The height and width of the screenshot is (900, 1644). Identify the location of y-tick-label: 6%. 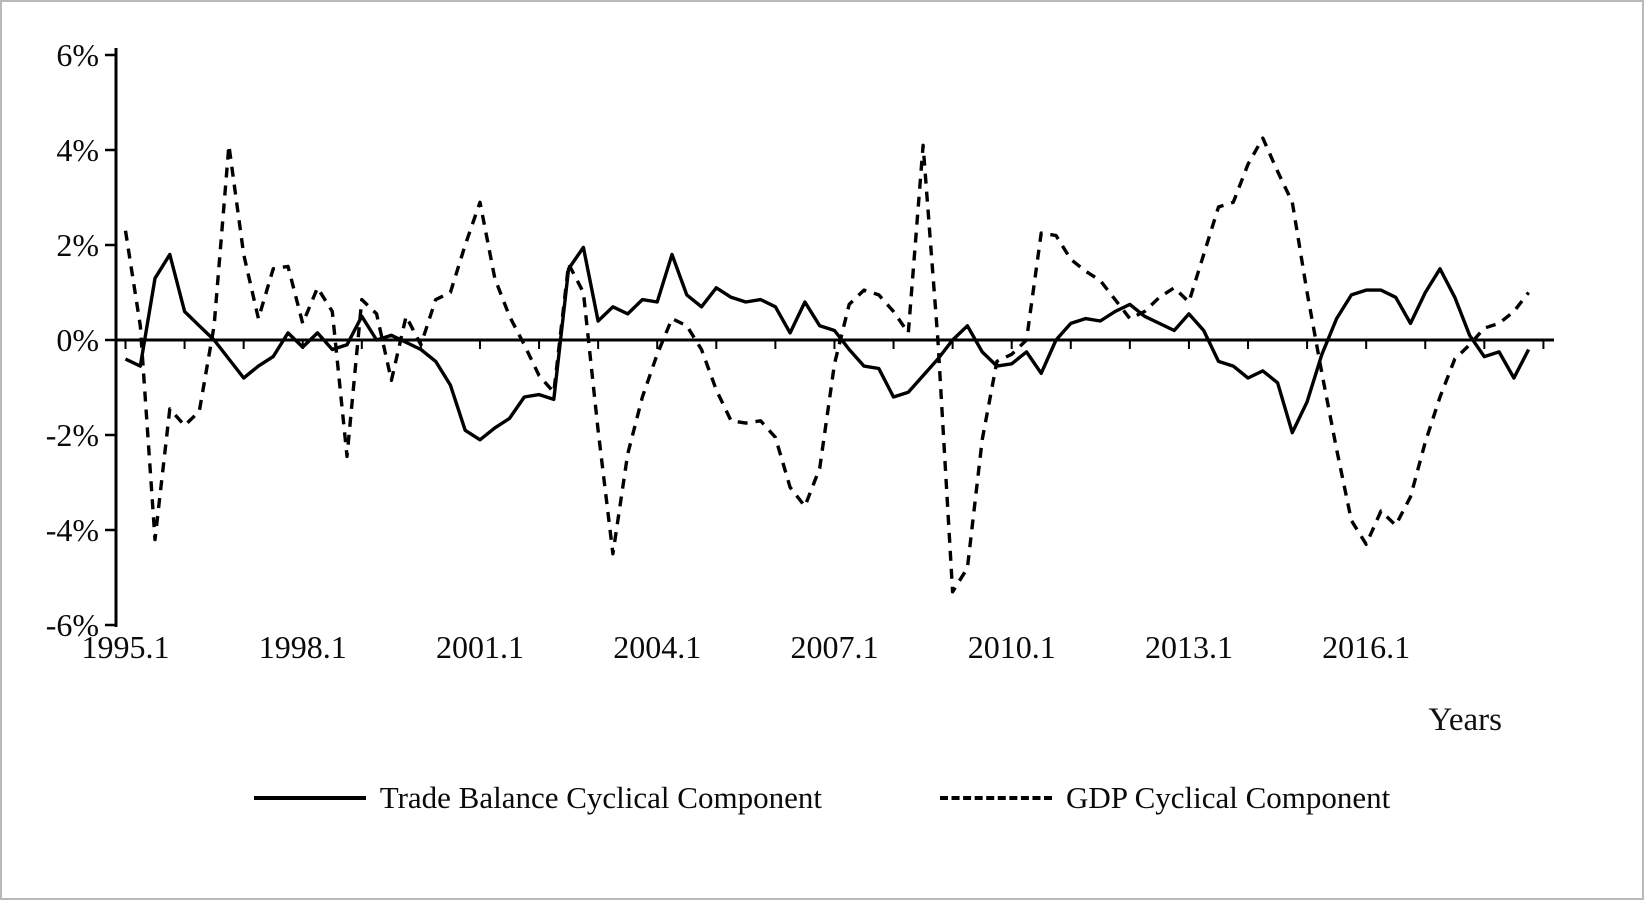
(77, 55).